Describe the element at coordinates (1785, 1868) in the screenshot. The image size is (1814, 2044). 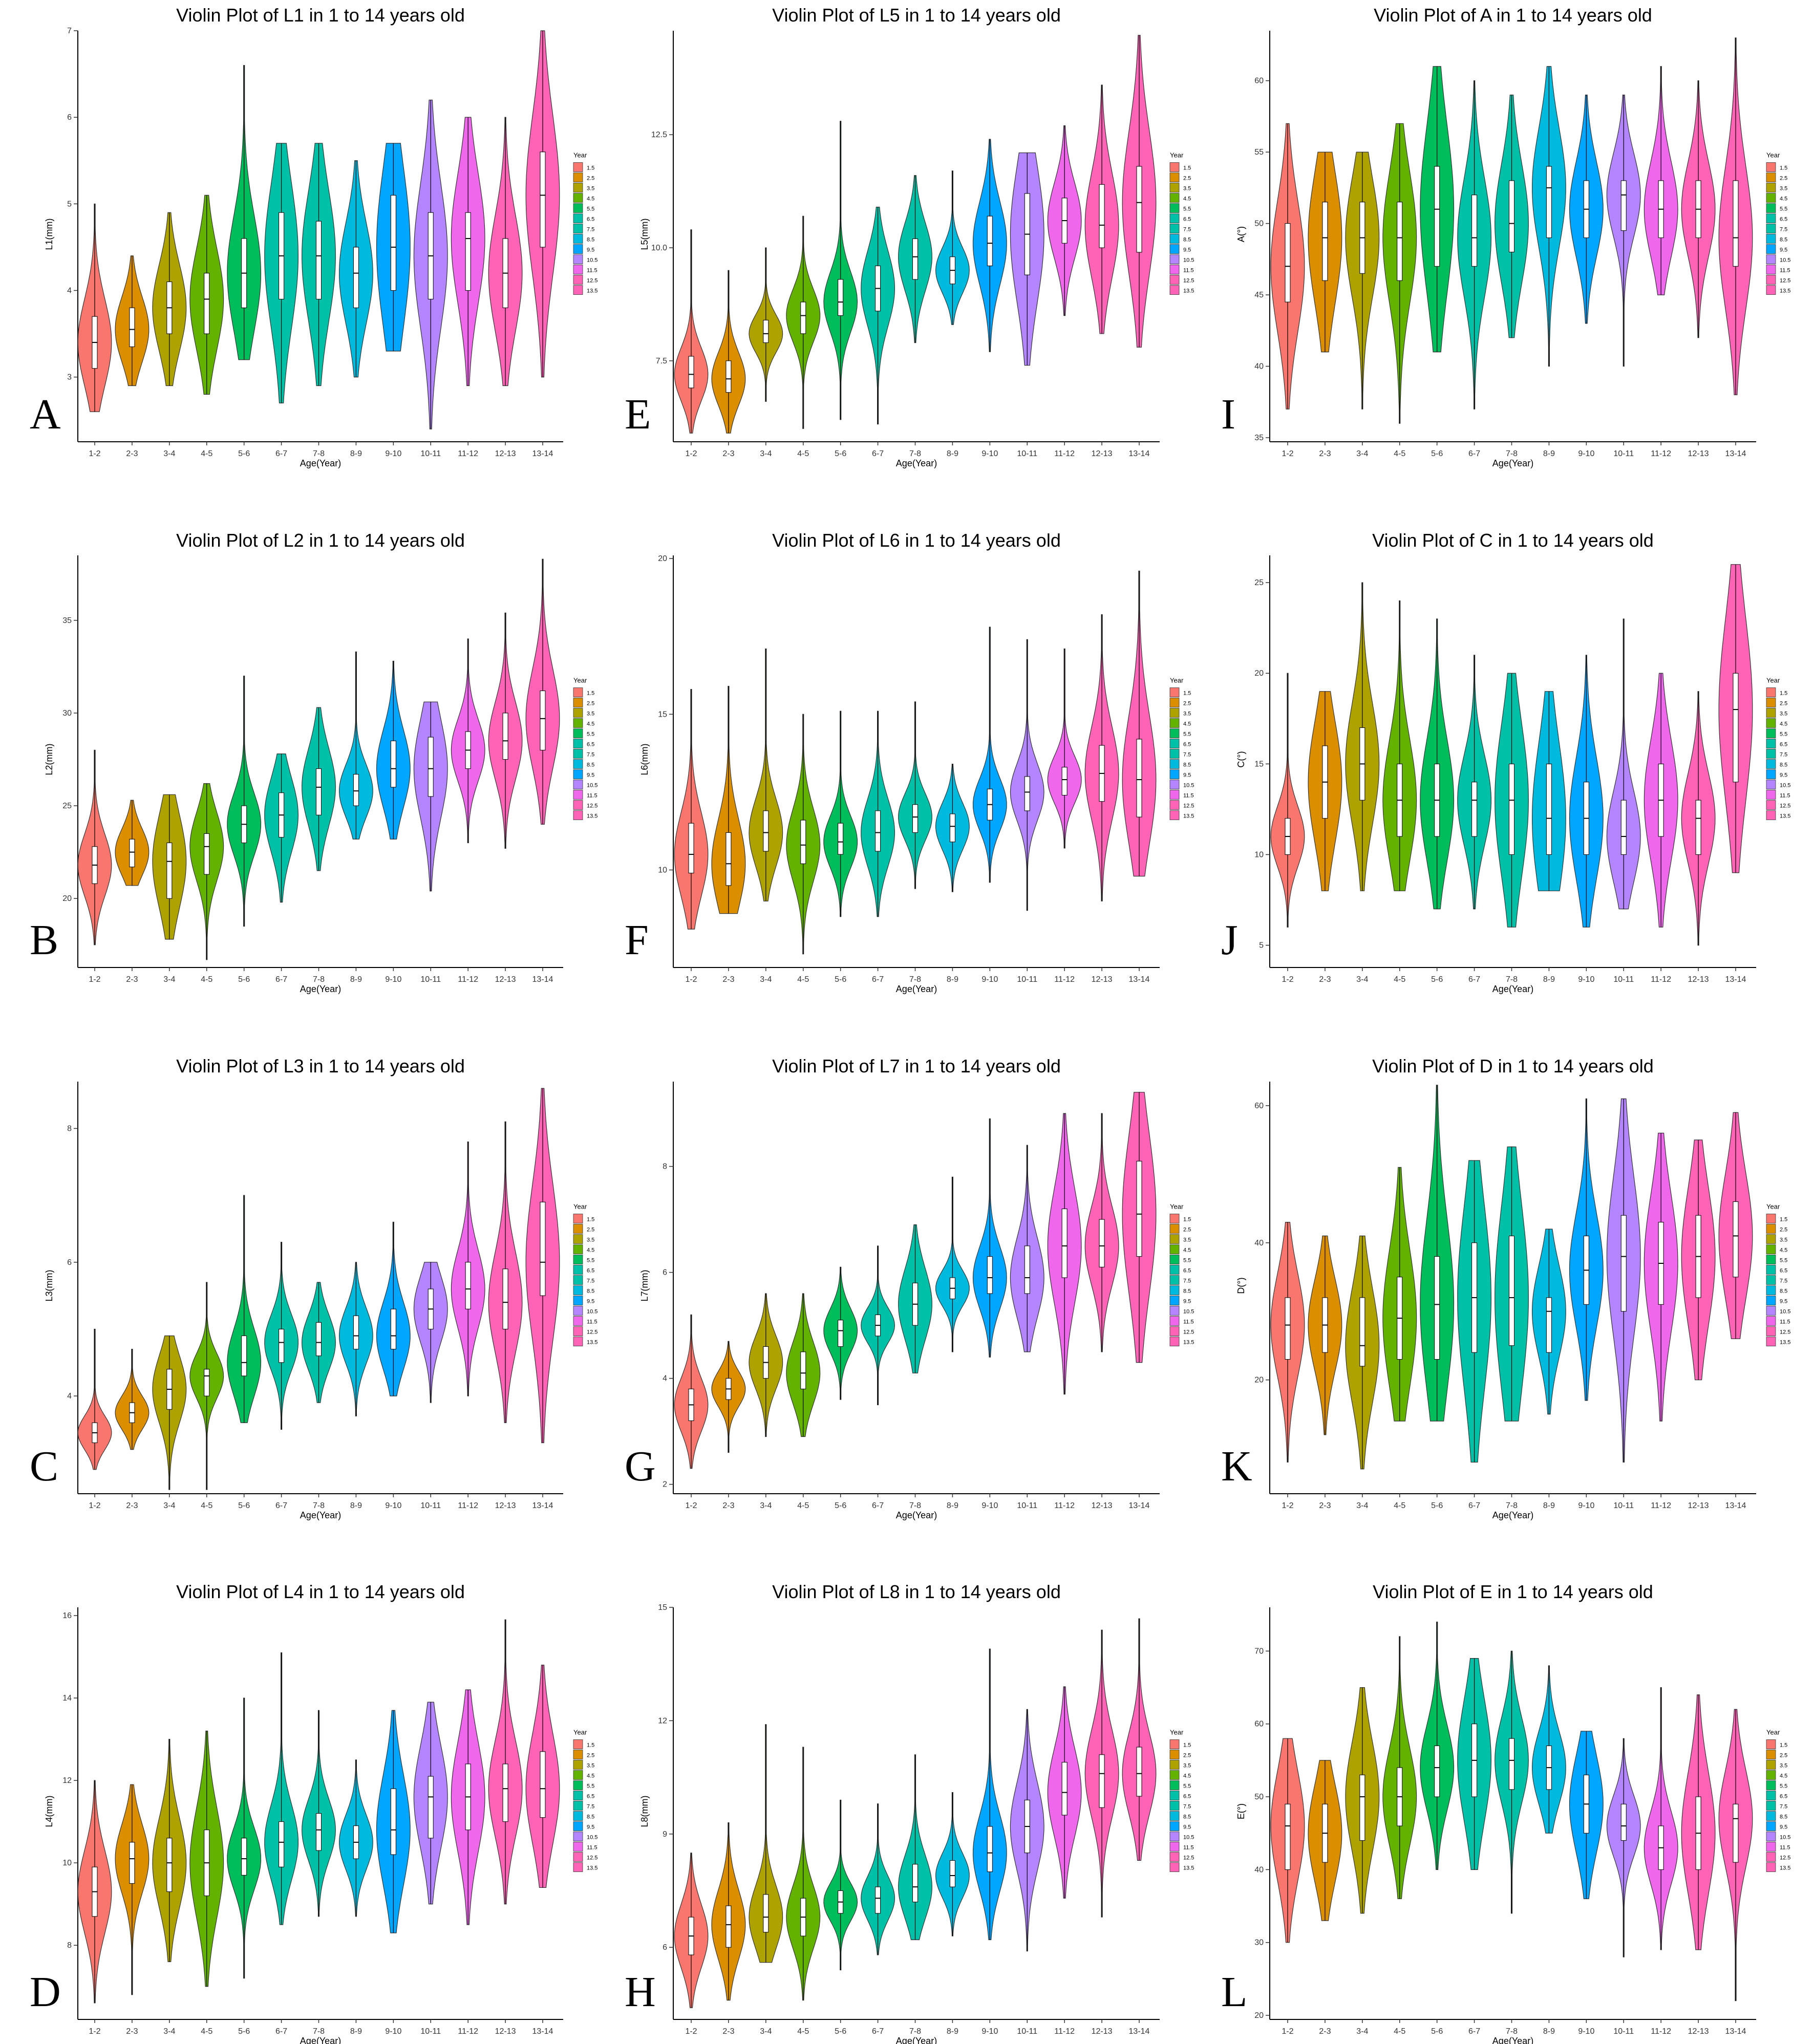
I see `legend-label: 13.5` at that location.